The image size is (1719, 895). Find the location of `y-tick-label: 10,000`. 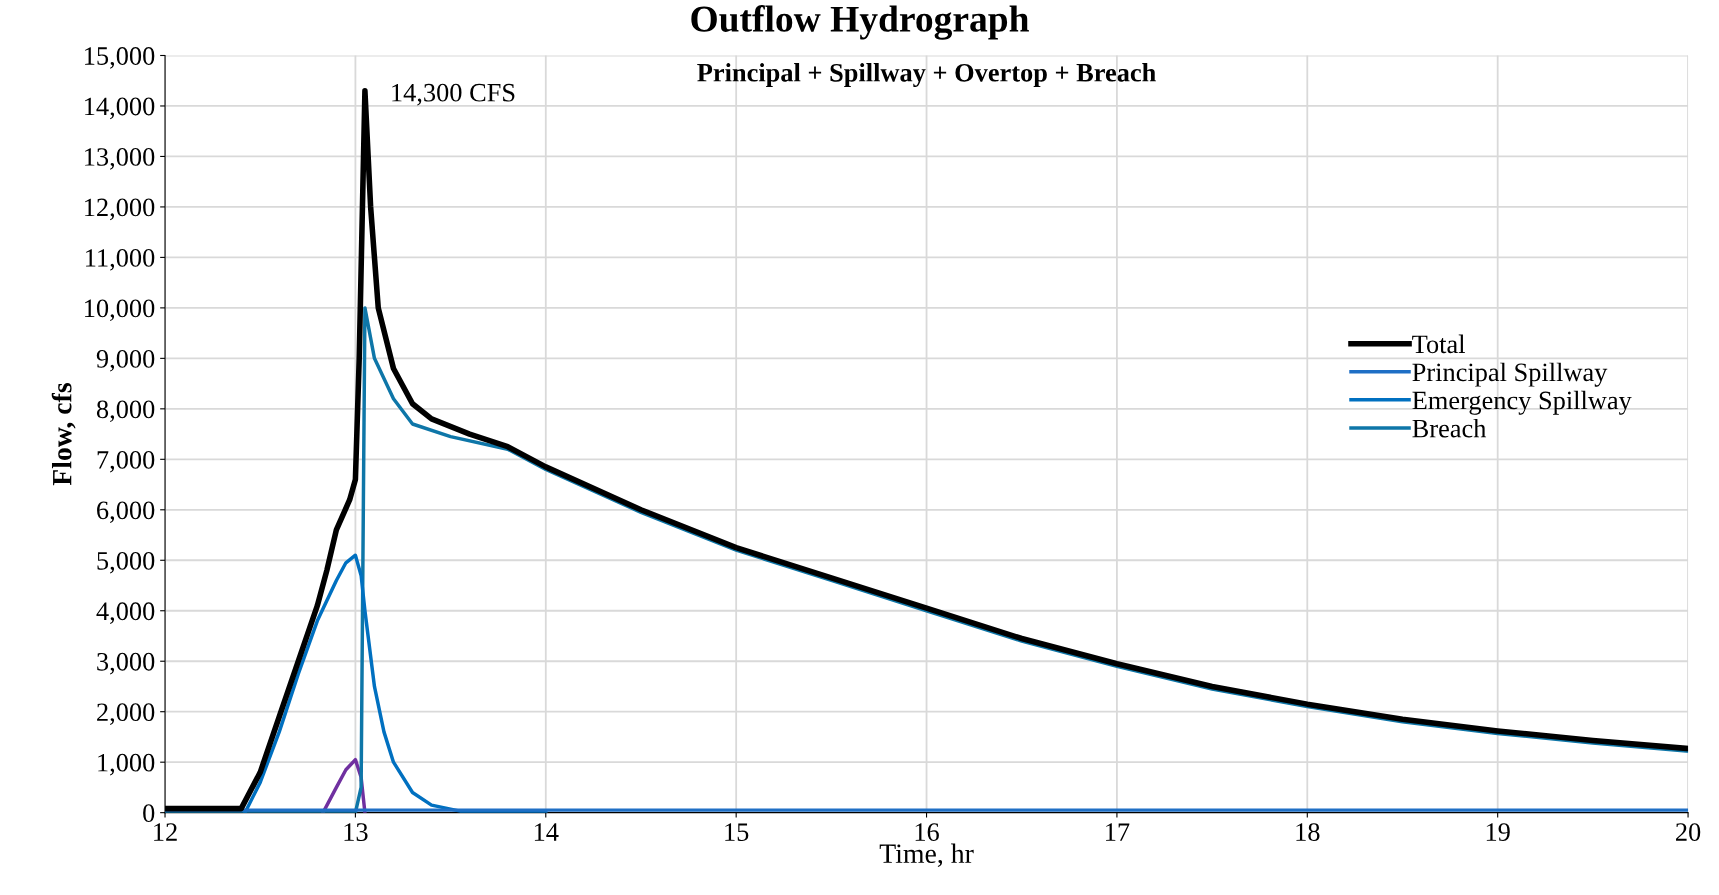

y-tick-label: 10,000 is located at coordinates (120, 310).